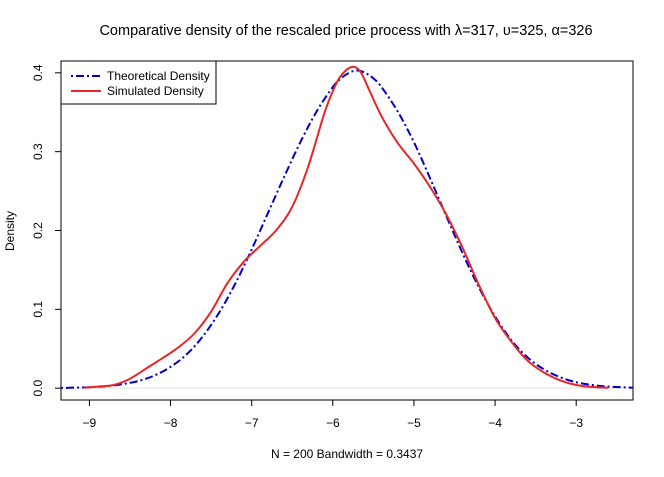 This screenshot has height=477, width=664. Describe the element at coordinates (38, 72) in the screenshot. I see `y-tick-label: 0.4` at that location.